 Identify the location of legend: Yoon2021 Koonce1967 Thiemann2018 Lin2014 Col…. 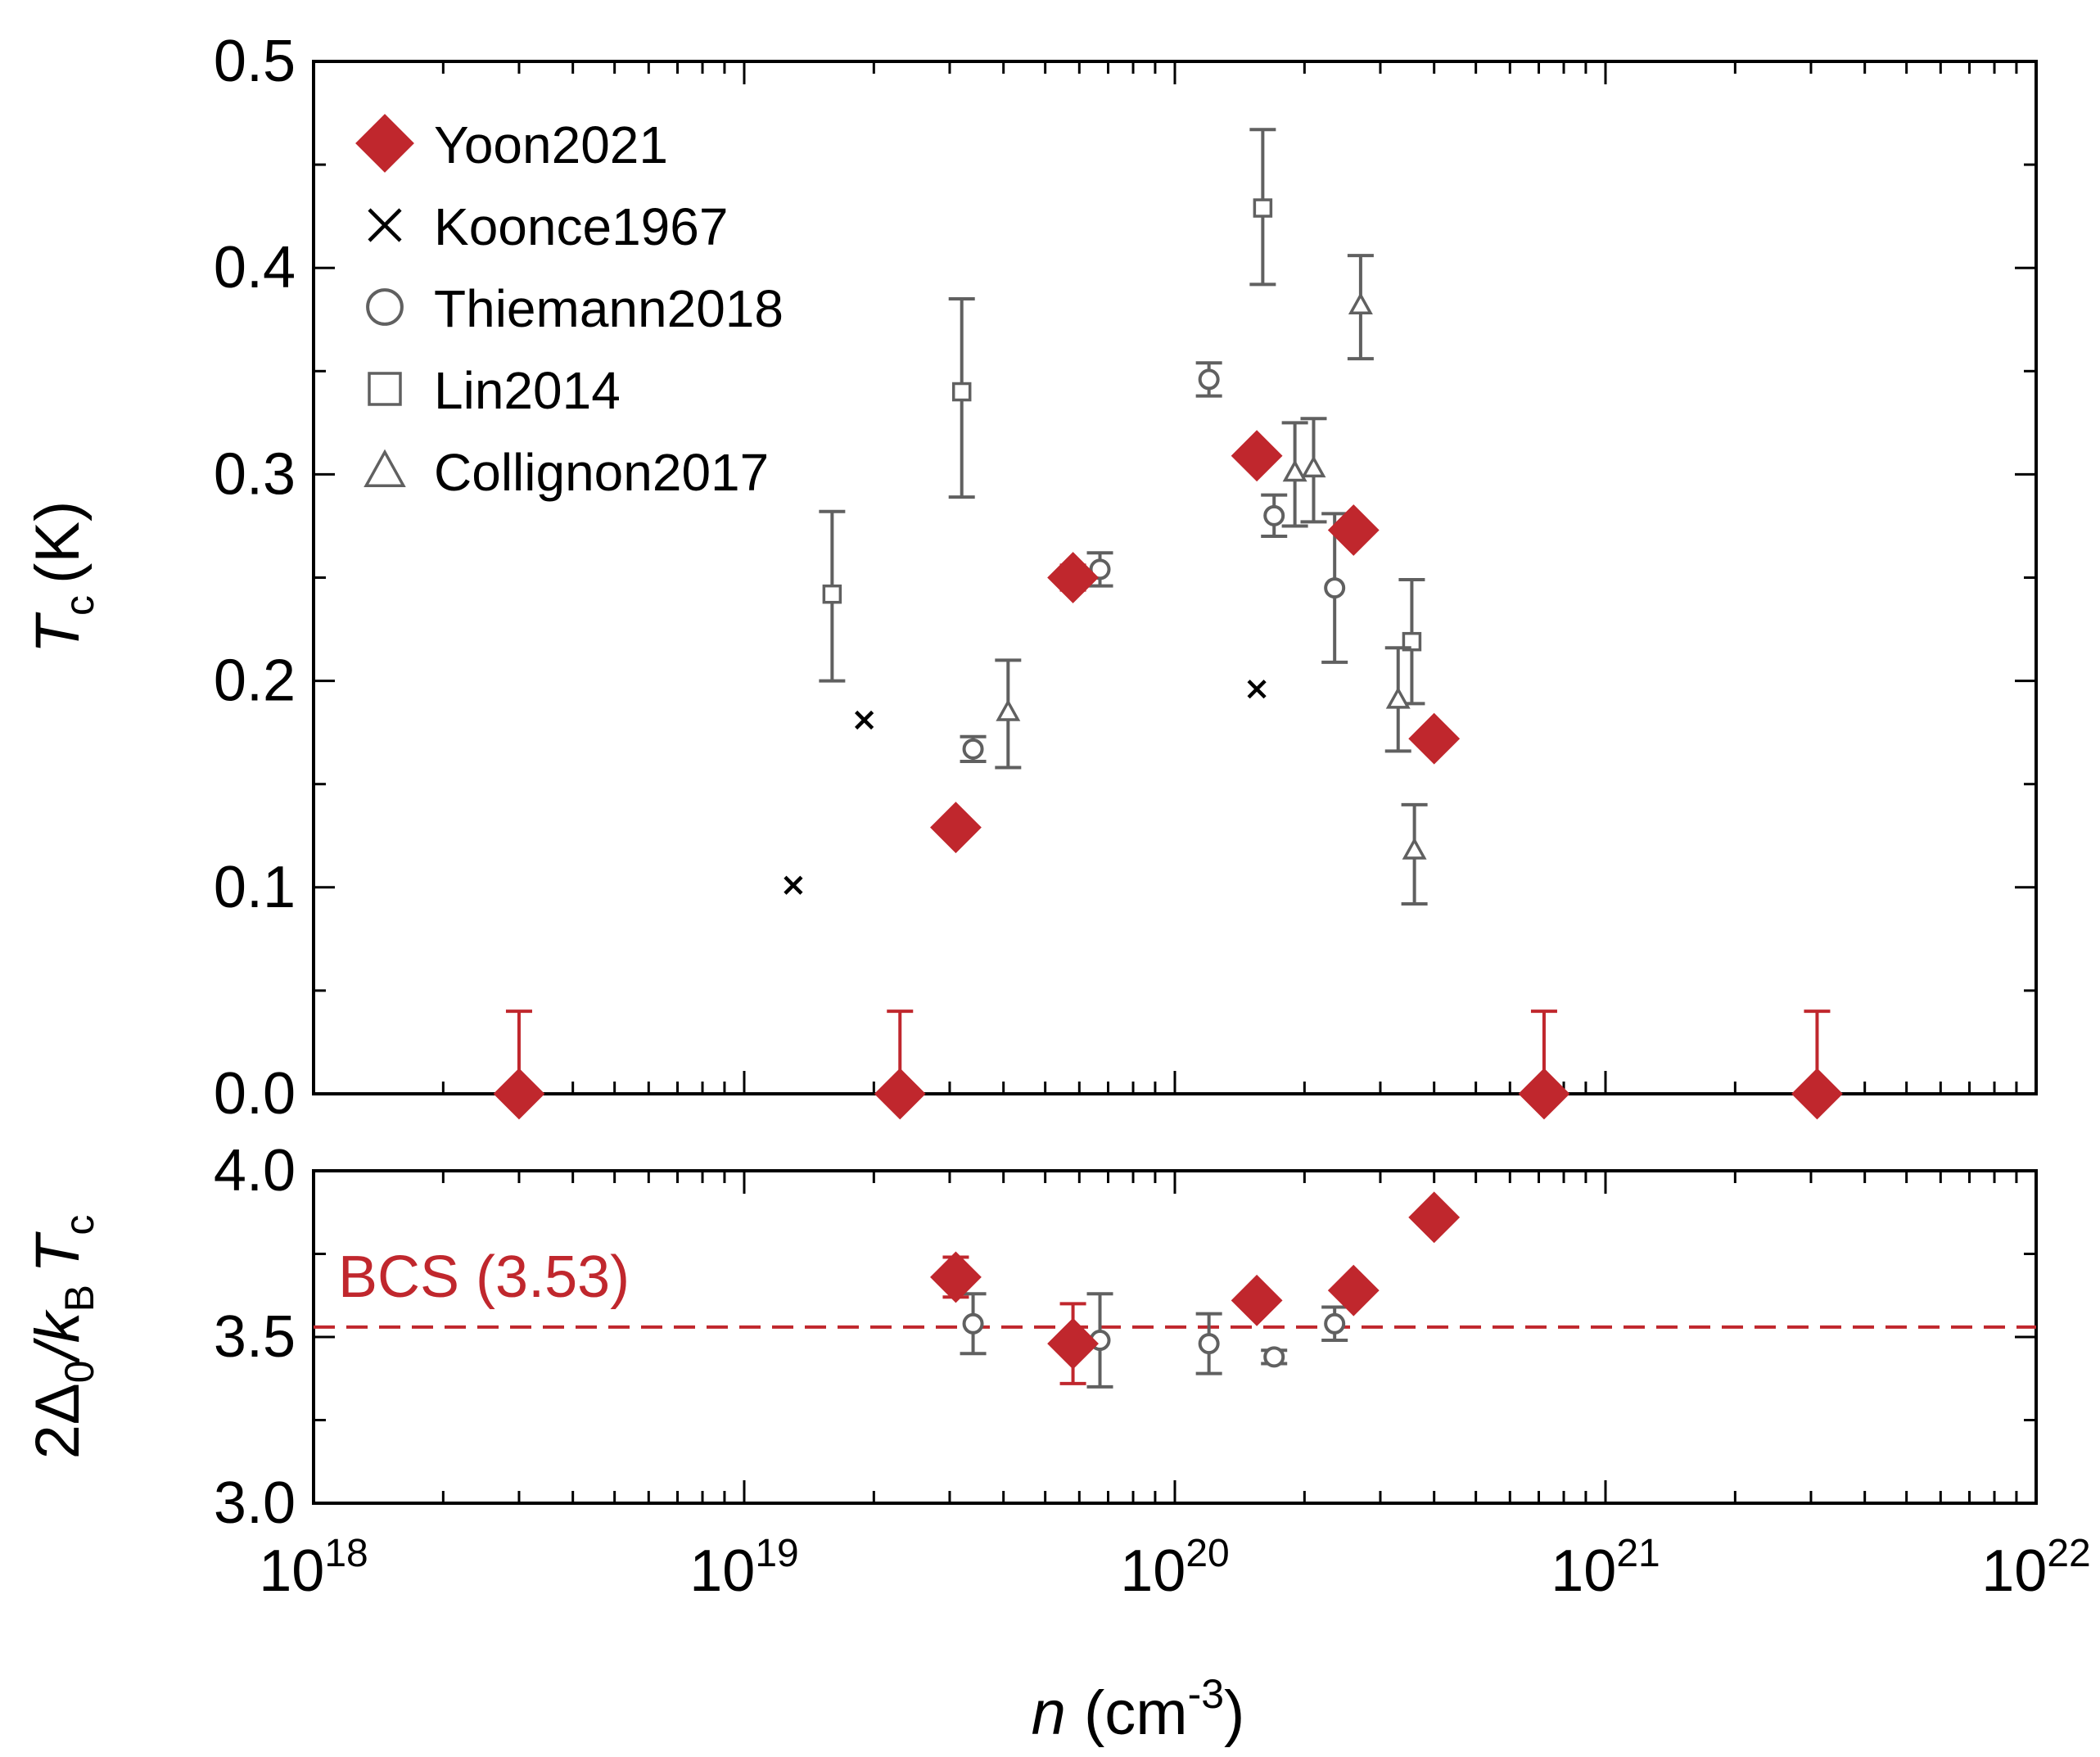
(569, 308).